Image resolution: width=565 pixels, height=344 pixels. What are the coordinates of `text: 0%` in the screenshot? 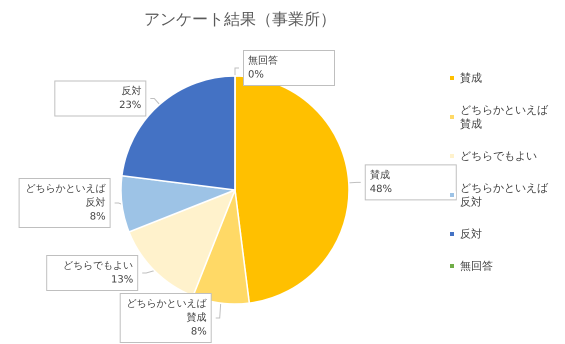 It's located at (256, 75).